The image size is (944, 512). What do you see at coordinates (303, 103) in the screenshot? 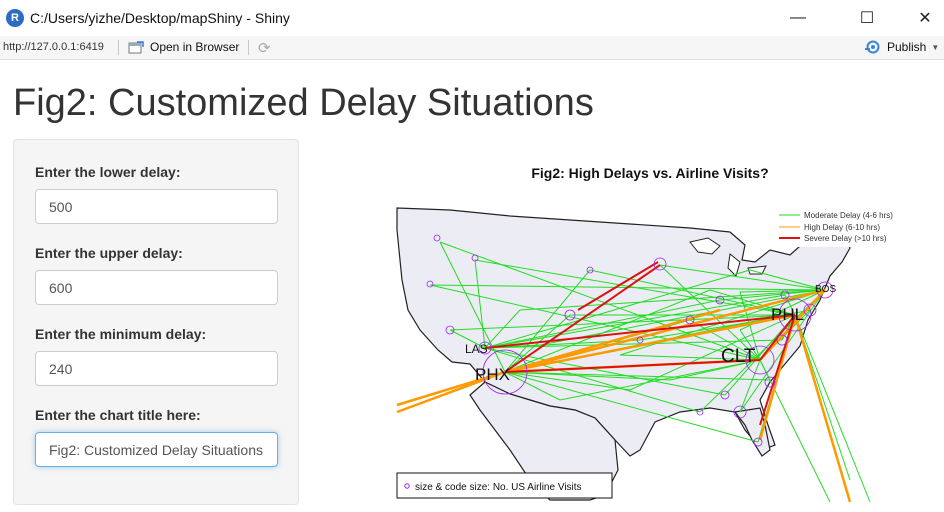
I see `page-title: Fig2: Customized Delay Situations` at bounding box center [303, 103].